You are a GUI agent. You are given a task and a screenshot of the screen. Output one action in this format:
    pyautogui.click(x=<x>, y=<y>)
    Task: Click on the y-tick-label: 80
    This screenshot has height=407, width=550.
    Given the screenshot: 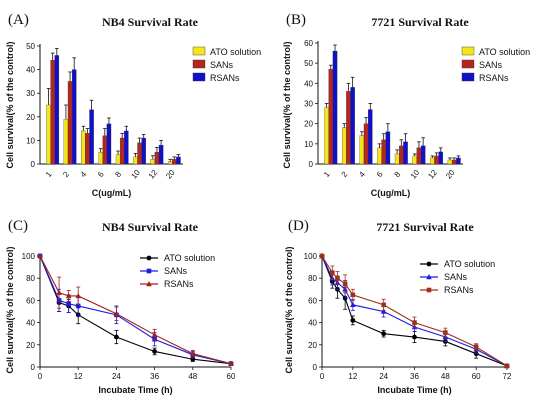 What is the action you would take?
    pyautogui.click(x=30, y=278)
    